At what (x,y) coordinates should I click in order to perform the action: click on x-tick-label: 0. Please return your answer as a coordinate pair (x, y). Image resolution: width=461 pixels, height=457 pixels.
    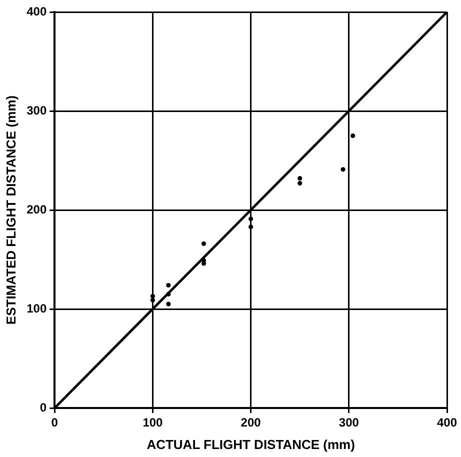
    Looking at the image, I should click on (54, 423).